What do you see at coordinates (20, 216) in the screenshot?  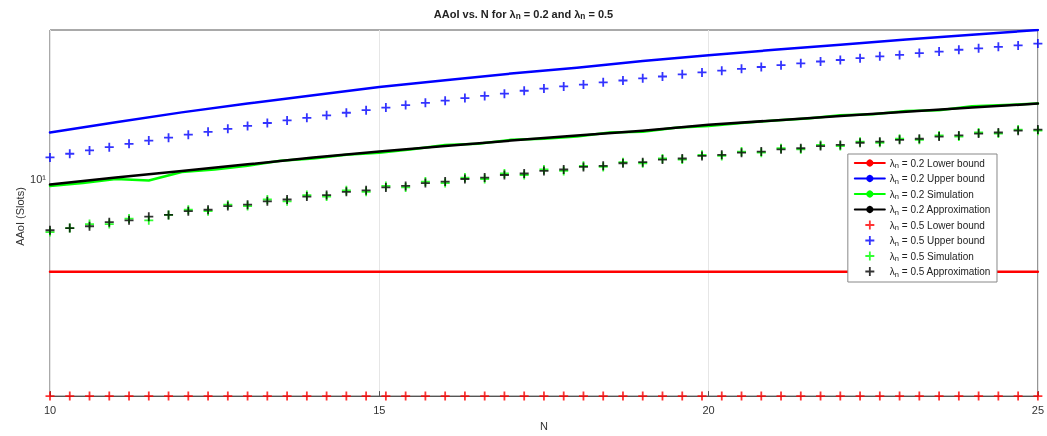 I see `y-axis-title: AAoI (Slots)` at bounding box center [20, 216].